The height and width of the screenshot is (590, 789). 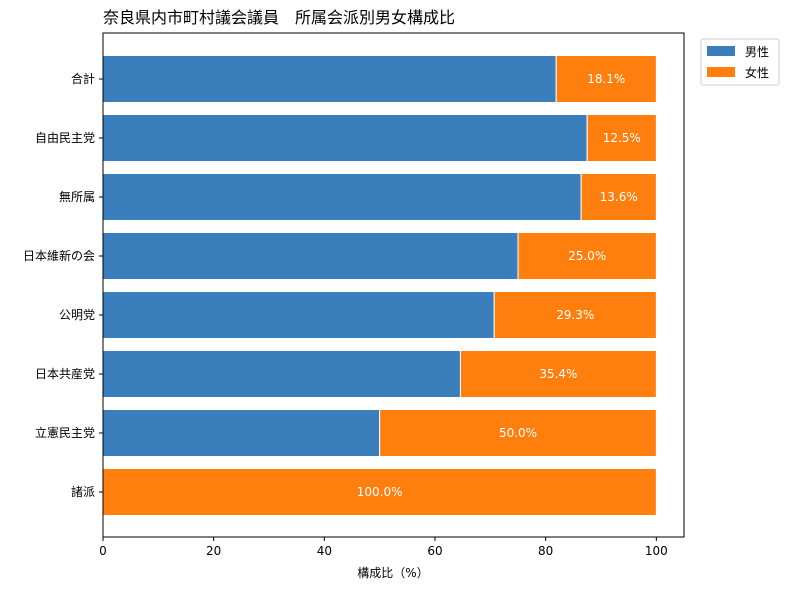 I want to click on bar-value-label: 29.3%, so click(x=575, y=315).